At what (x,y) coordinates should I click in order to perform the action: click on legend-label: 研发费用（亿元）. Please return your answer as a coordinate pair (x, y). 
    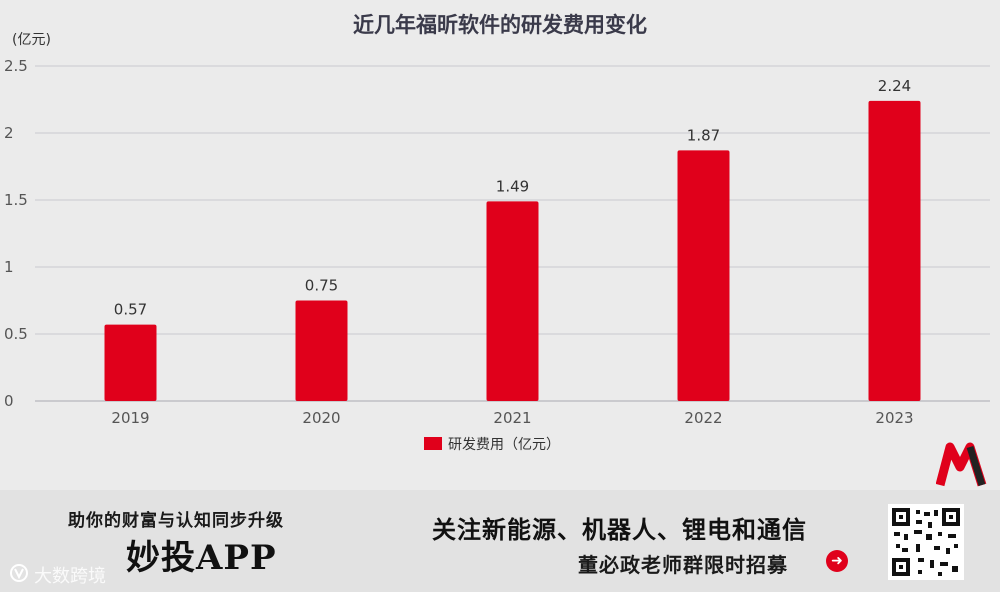
    Looking at the image, I should click on (504, 445).